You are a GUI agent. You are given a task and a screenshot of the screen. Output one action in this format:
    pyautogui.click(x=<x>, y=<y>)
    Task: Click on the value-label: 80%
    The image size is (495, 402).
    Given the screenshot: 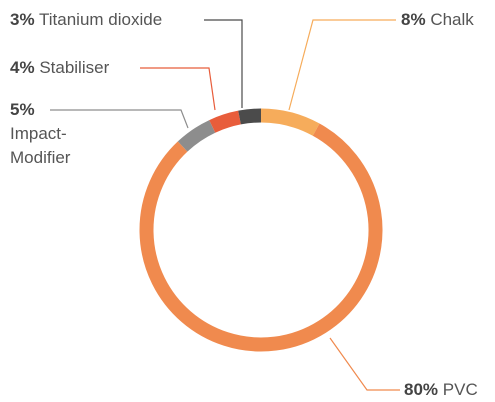 What is the action you would take?
    pyautogui.click(x=421, y=389)
    